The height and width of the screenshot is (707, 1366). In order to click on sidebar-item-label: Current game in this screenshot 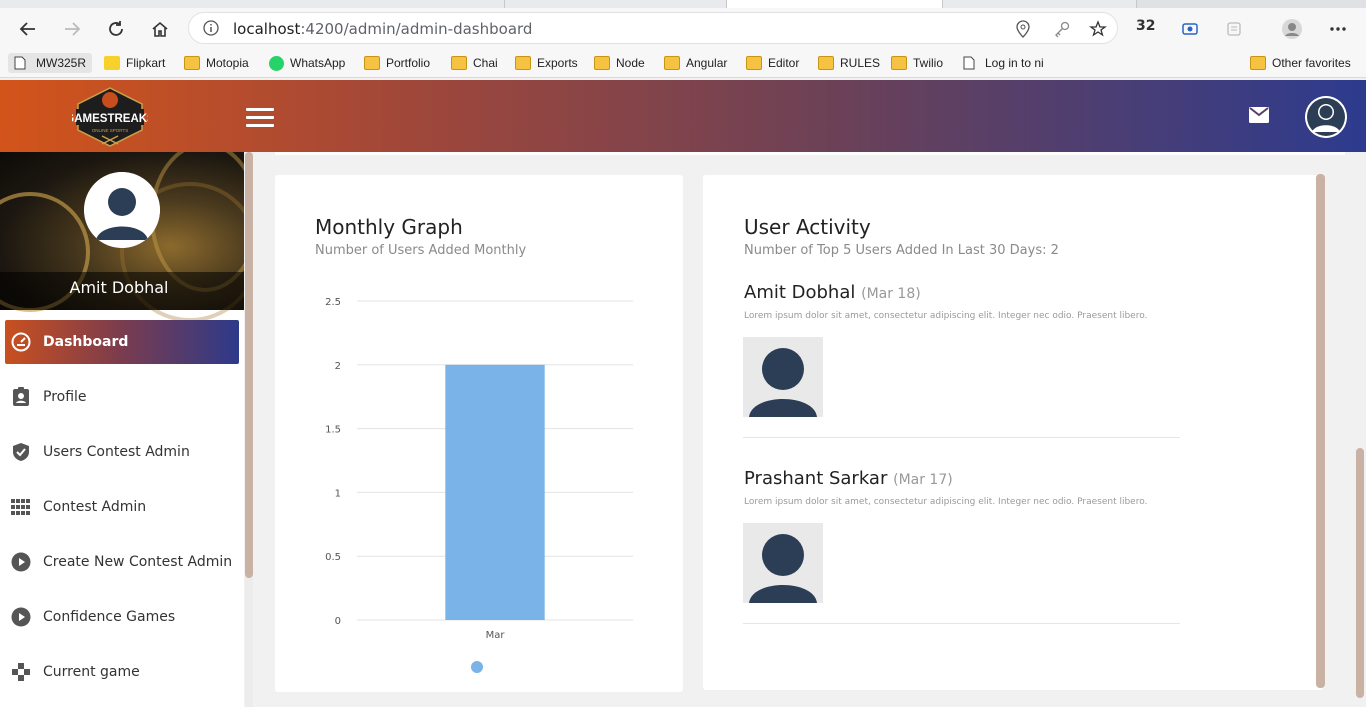, I will do `click(91, 672)`.